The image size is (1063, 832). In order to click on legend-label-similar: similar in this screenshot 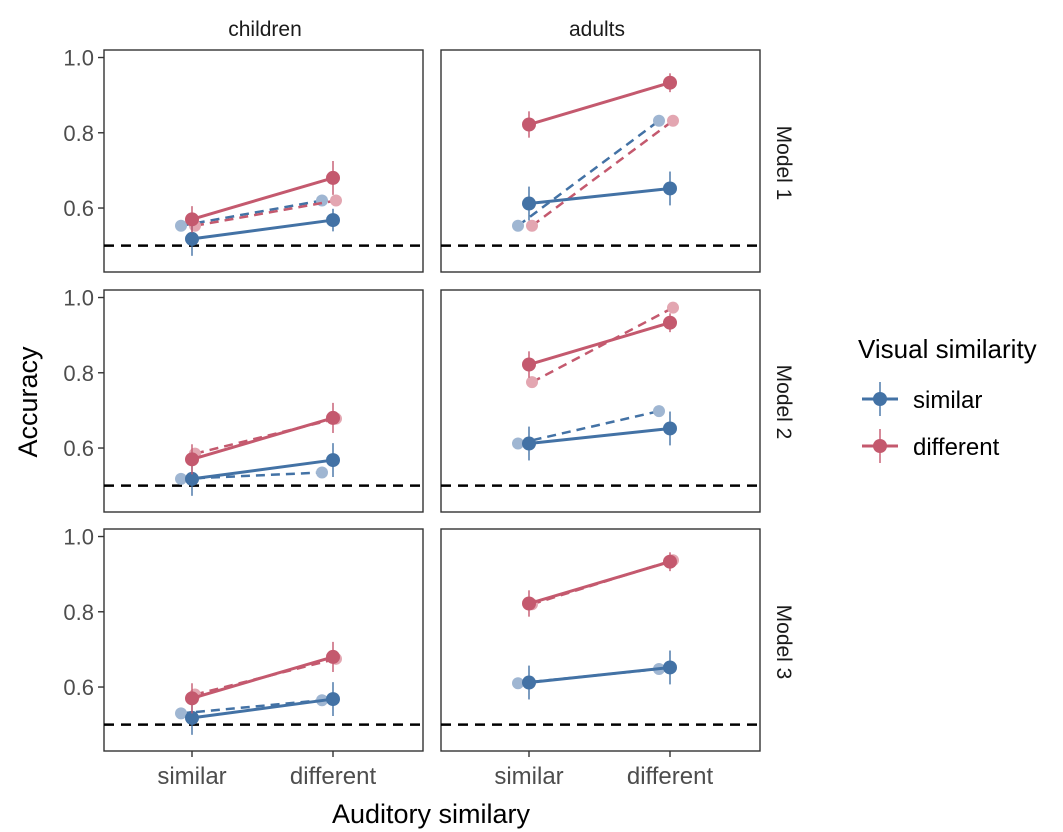, I will do `click(947, 400)`.